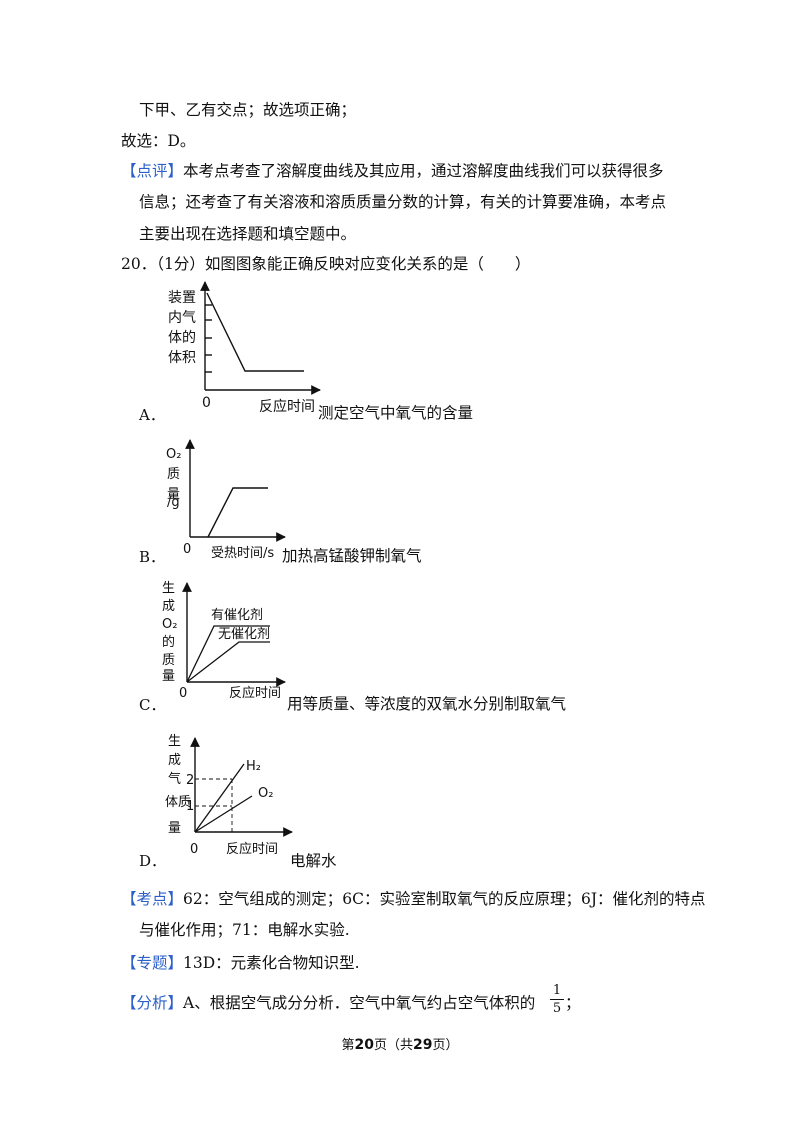 The width and height of the screenshot is (800, 1132). I want to click on option-a-label: A．, so click(152, 415).